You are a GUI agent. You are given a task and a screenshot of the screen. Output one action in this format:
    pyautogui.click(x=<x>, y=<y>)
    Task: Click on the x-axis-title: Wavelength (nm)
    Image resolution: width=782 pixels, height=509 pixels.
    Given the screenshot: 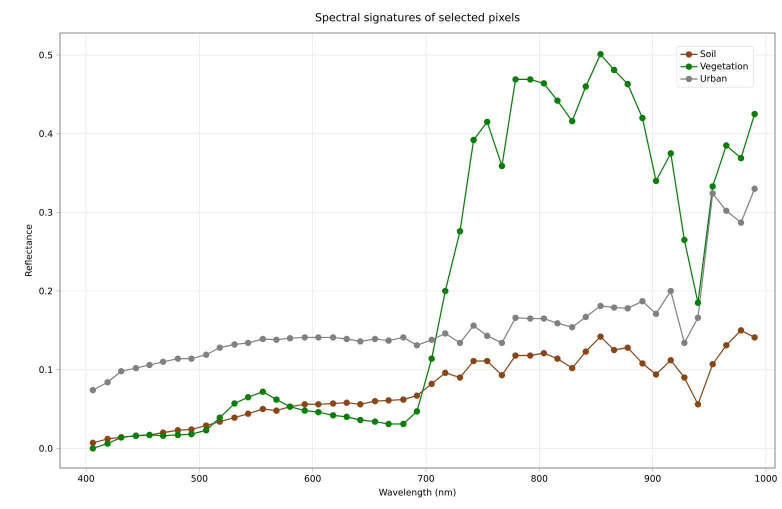 What is the action you would take?
    pyautogui.click(x=417, y=493)
    